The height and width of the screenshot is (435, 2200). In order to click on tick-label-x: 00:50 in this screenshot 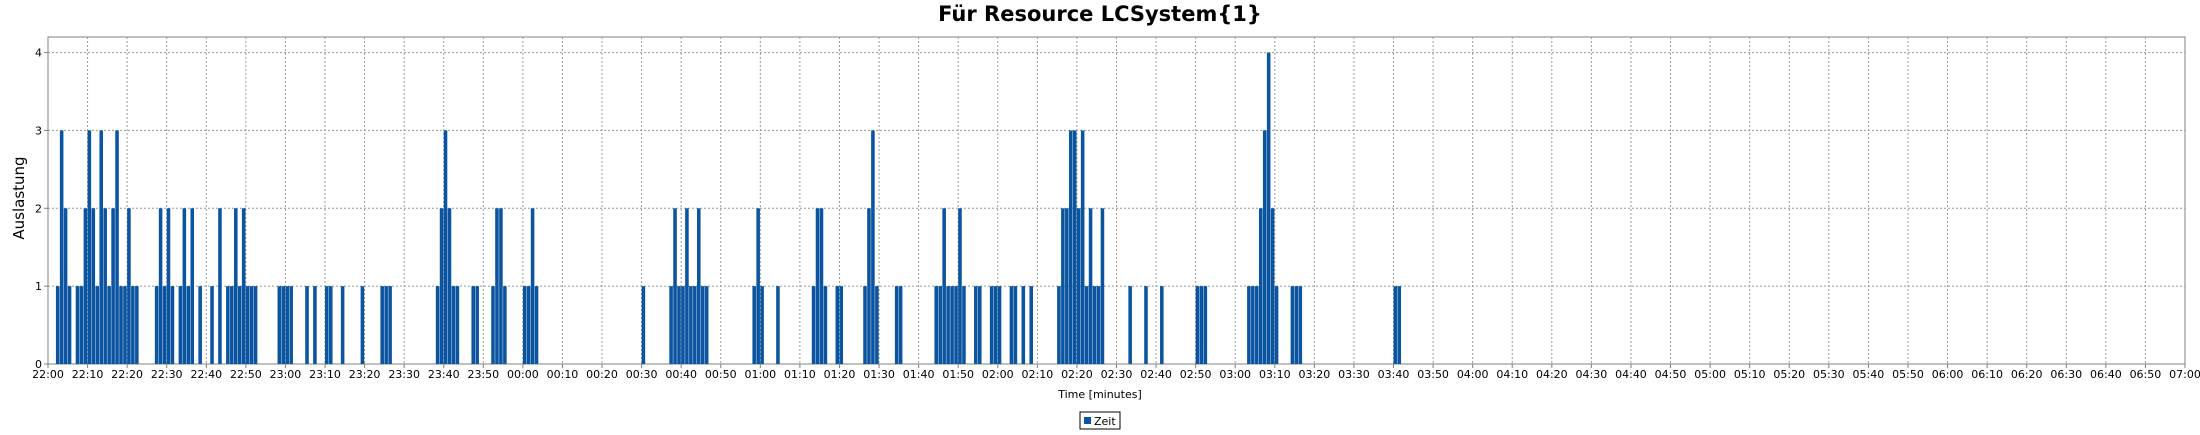, I will do `click(721, 374)`.